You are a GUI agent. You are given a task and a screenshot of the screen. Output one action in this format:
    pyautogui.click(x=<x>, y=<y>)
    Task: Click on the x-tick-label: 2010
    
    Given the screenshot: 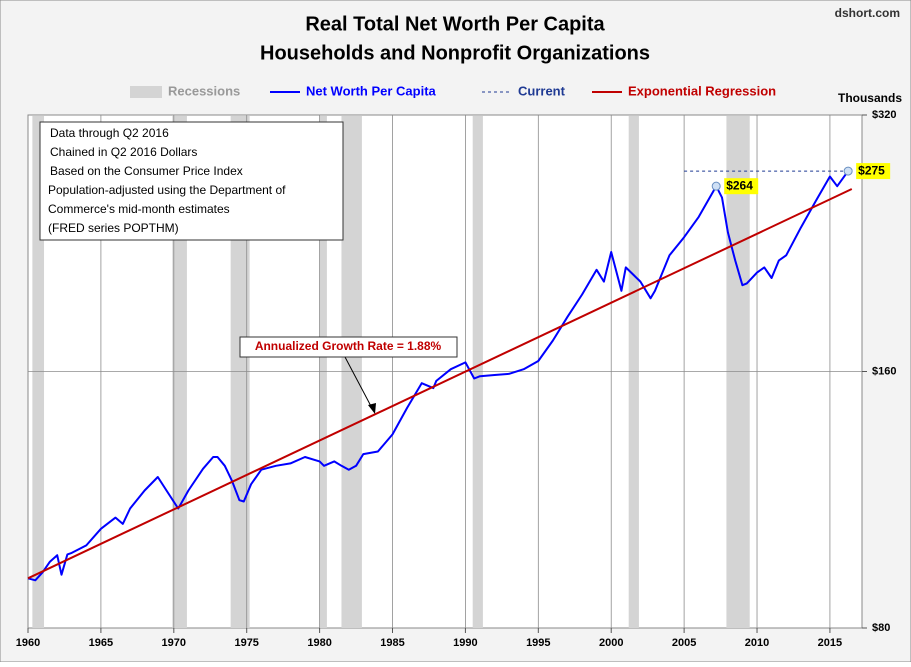 What is the action you would take?
    pyautogui.click(x=757, y=643)
    